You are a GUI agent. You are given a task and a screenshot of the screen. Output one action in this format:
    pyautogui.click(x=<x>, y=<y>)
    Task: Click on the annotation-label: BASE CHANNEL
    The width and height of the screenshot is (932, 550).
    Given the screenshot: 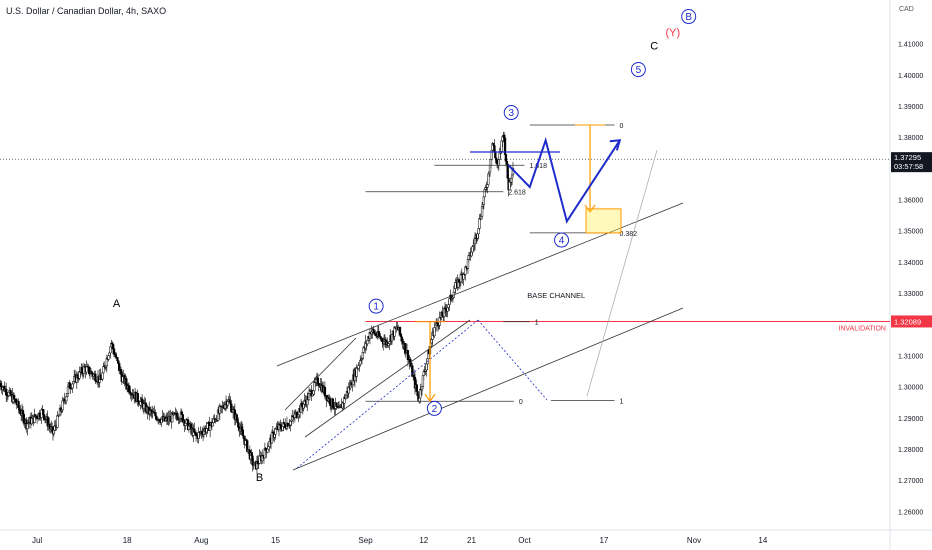 What is the action you would take?
    pyautogui.click(x=556, y=295)
    